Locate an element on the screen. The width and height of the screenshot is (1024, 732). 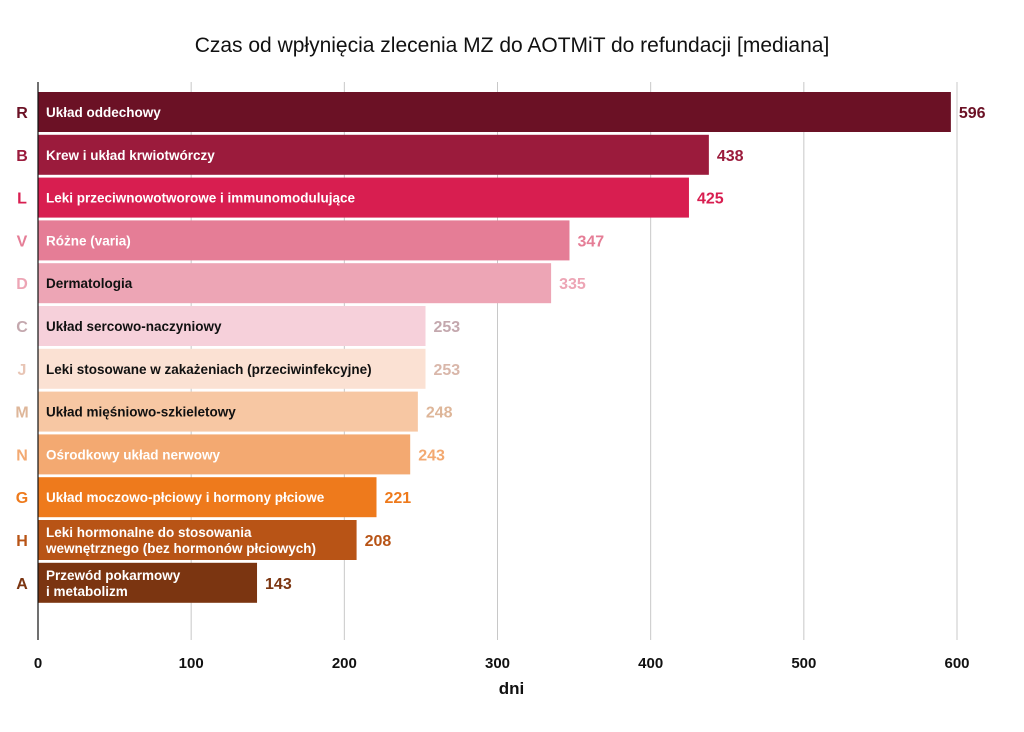
category-code-label: M is located at coordinates (21, 413).